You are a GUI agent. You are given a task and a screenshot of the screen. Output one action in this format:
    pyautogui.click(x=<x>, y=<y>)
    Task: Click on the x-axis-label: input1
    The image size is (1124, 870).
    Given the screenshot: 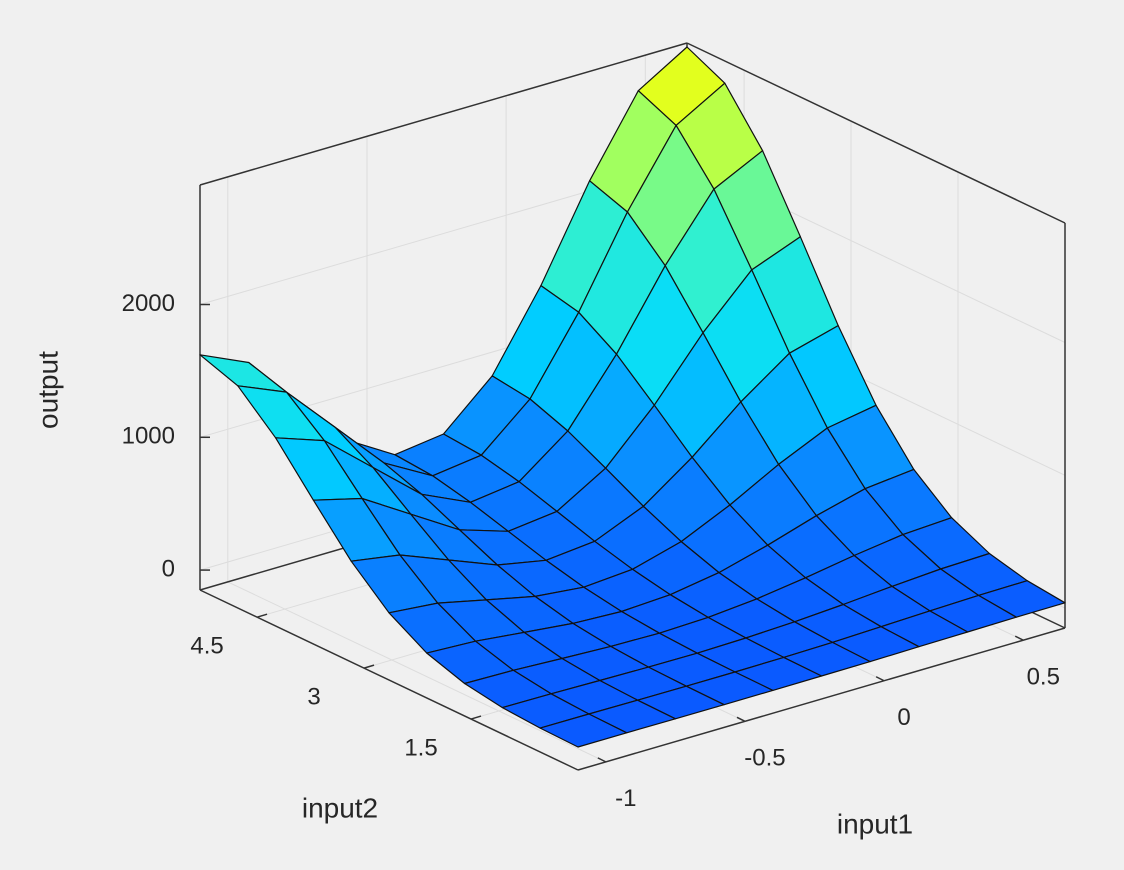 What is the action you would take?
    pyautogui.click(x=875, y=823)
    